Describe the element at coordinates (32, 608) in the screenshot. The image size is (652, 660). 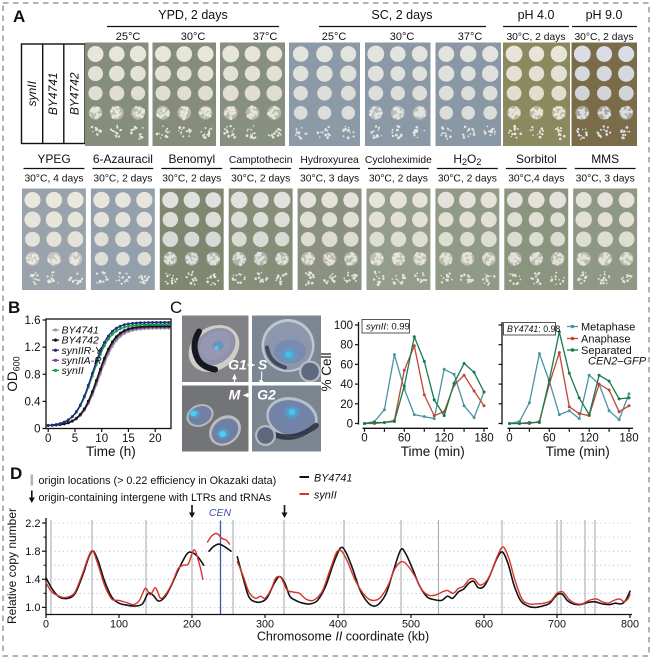
I see `svg-text: 1.0` at that location.